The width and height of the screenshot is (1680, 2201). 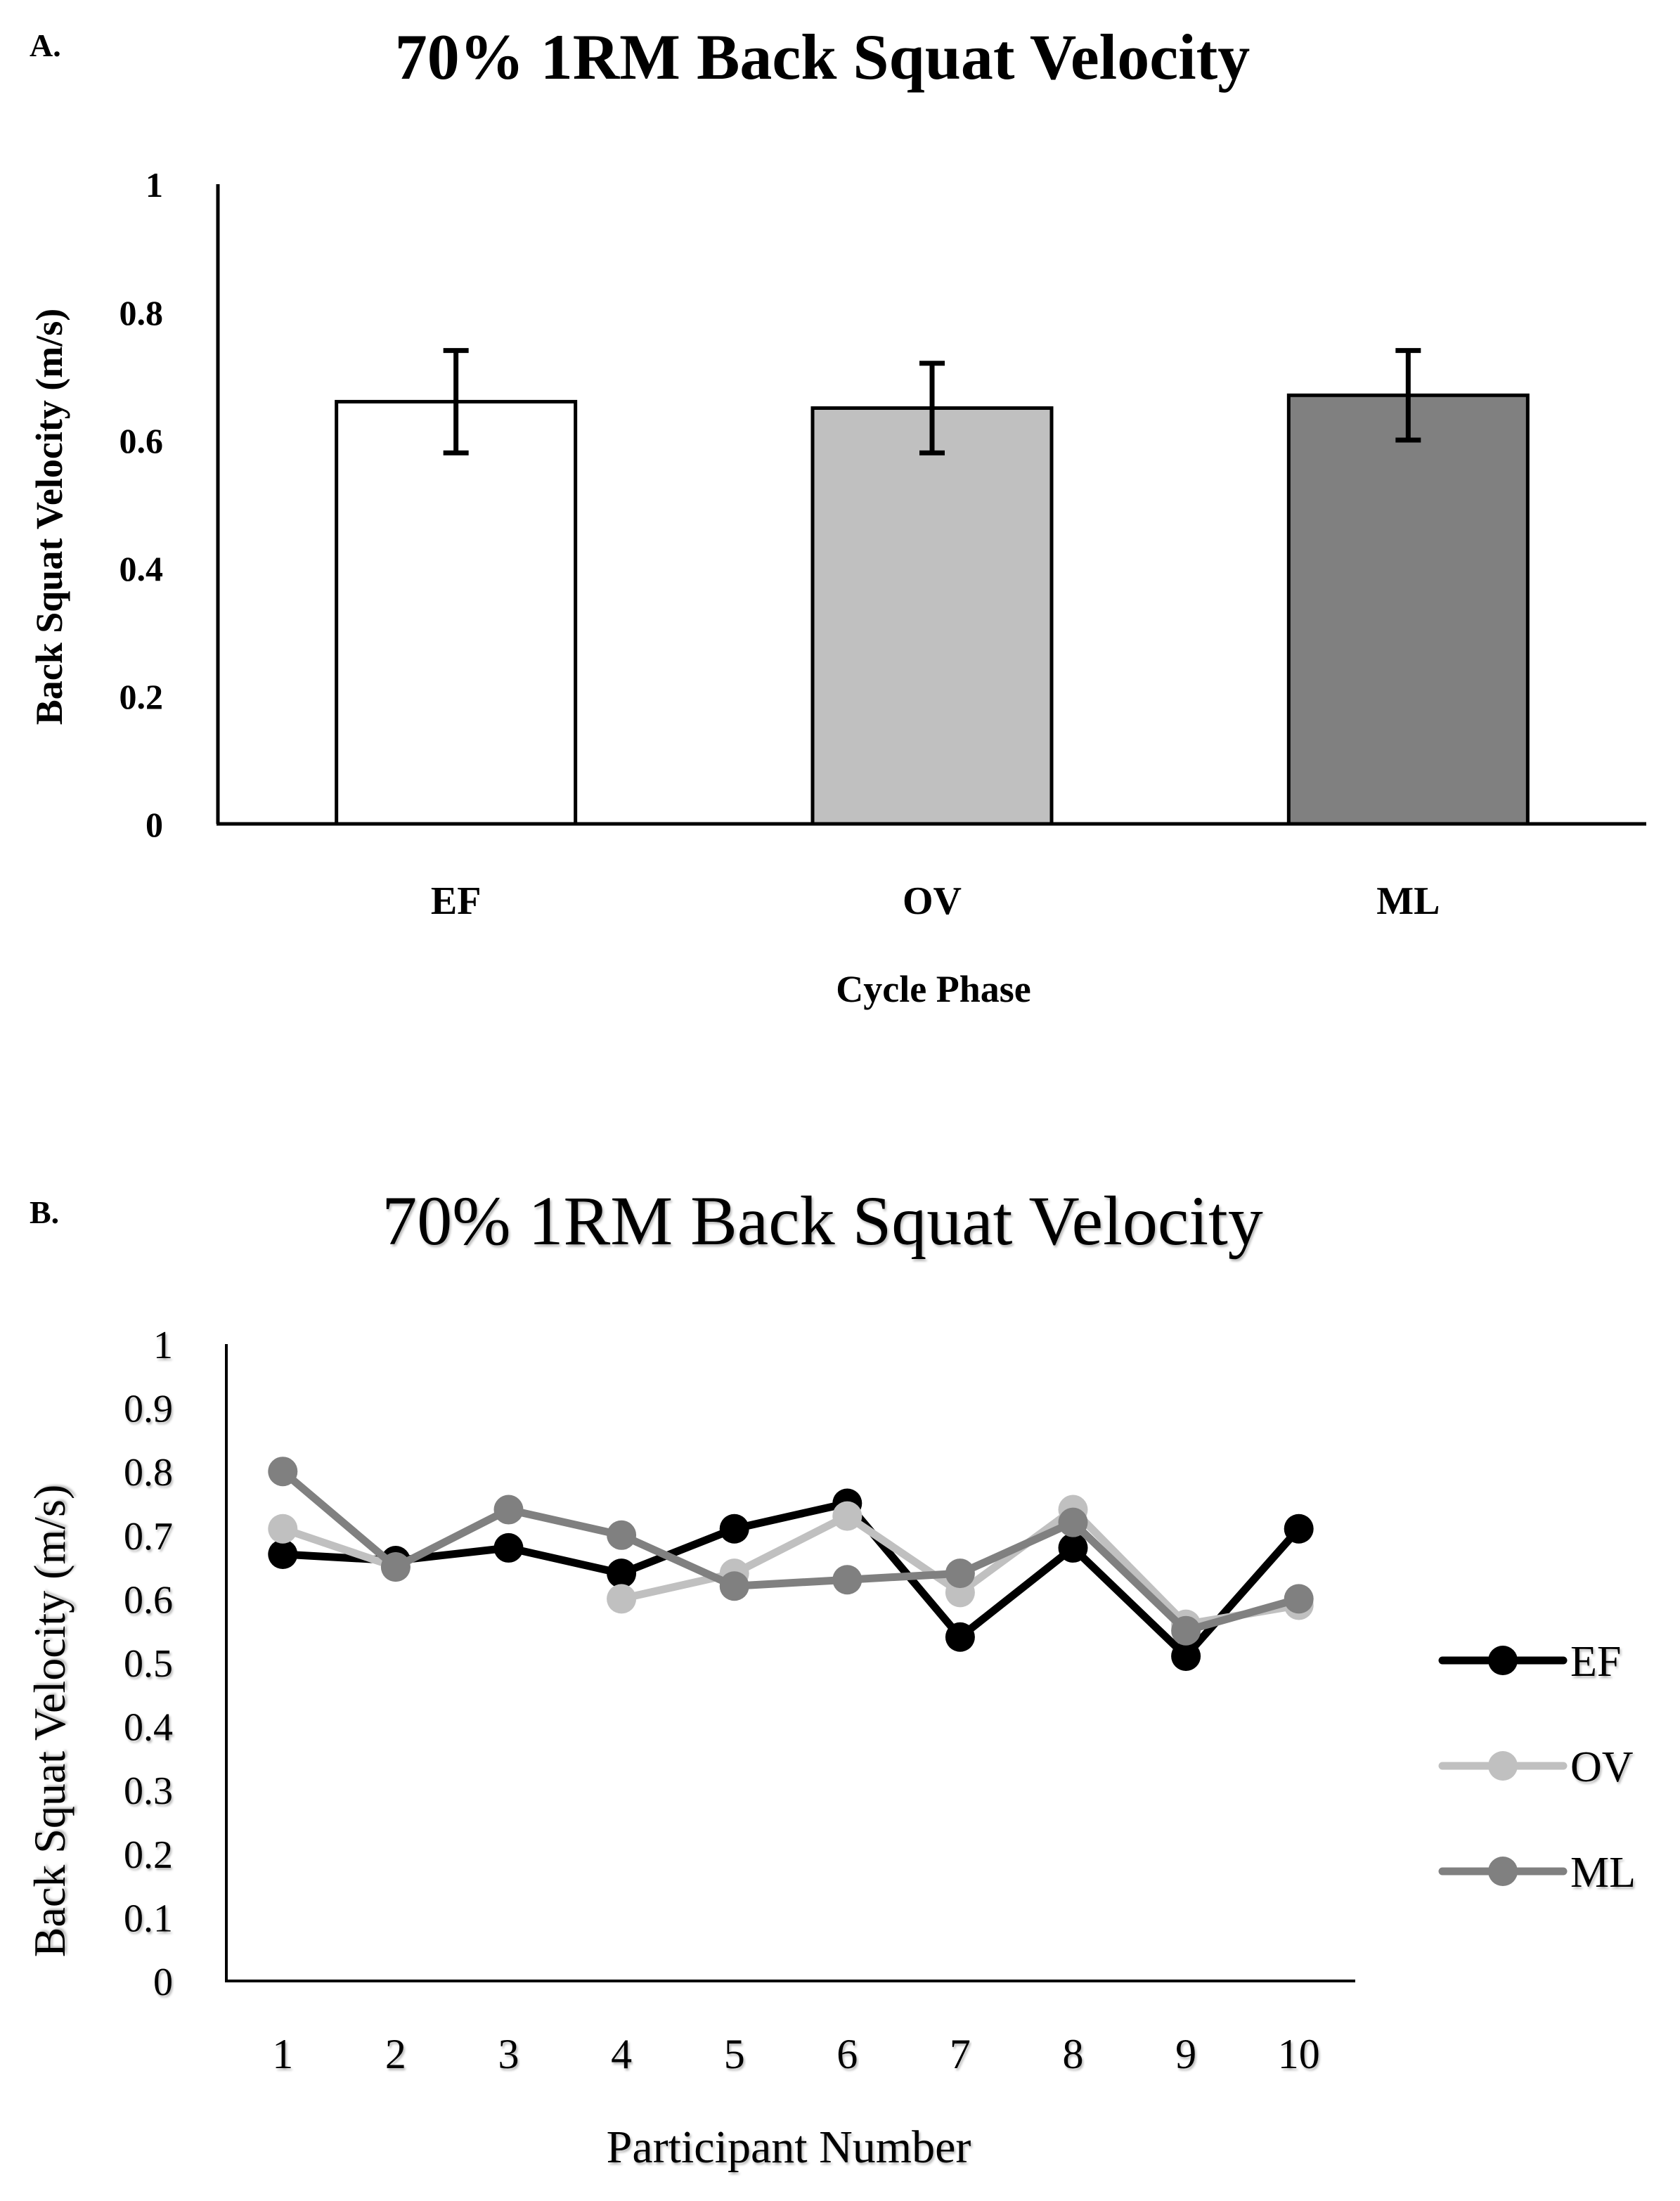 I want to click on line-ml, so click(x=790, y=1551).